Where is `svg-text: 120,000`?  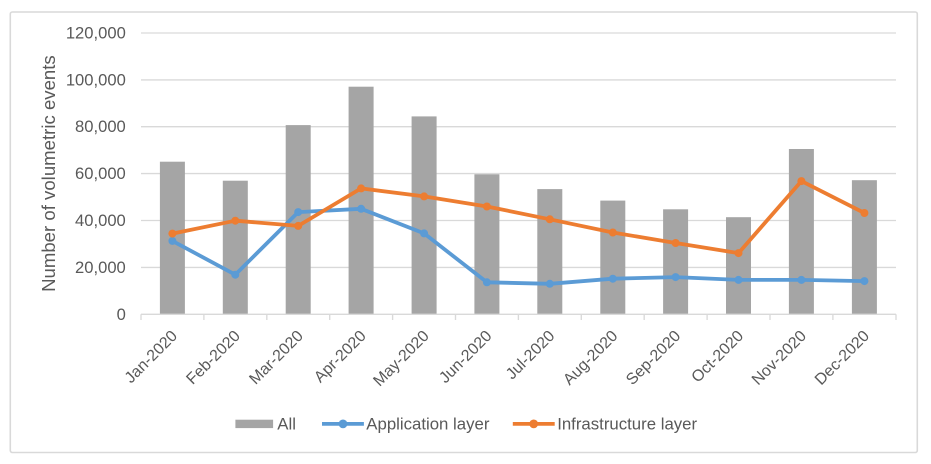 svg-text: 120,000 is located at coordinates (96, 33).